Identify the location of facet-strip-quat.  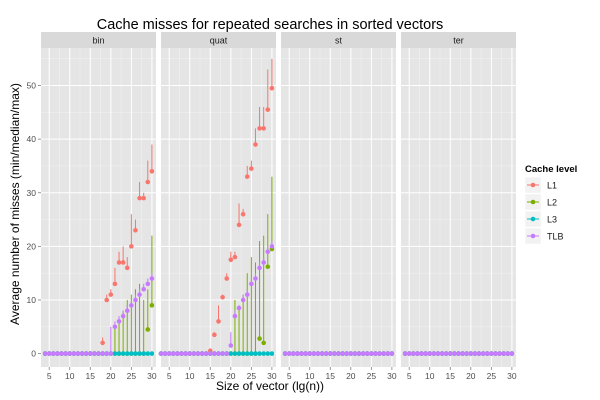
(218, 40).